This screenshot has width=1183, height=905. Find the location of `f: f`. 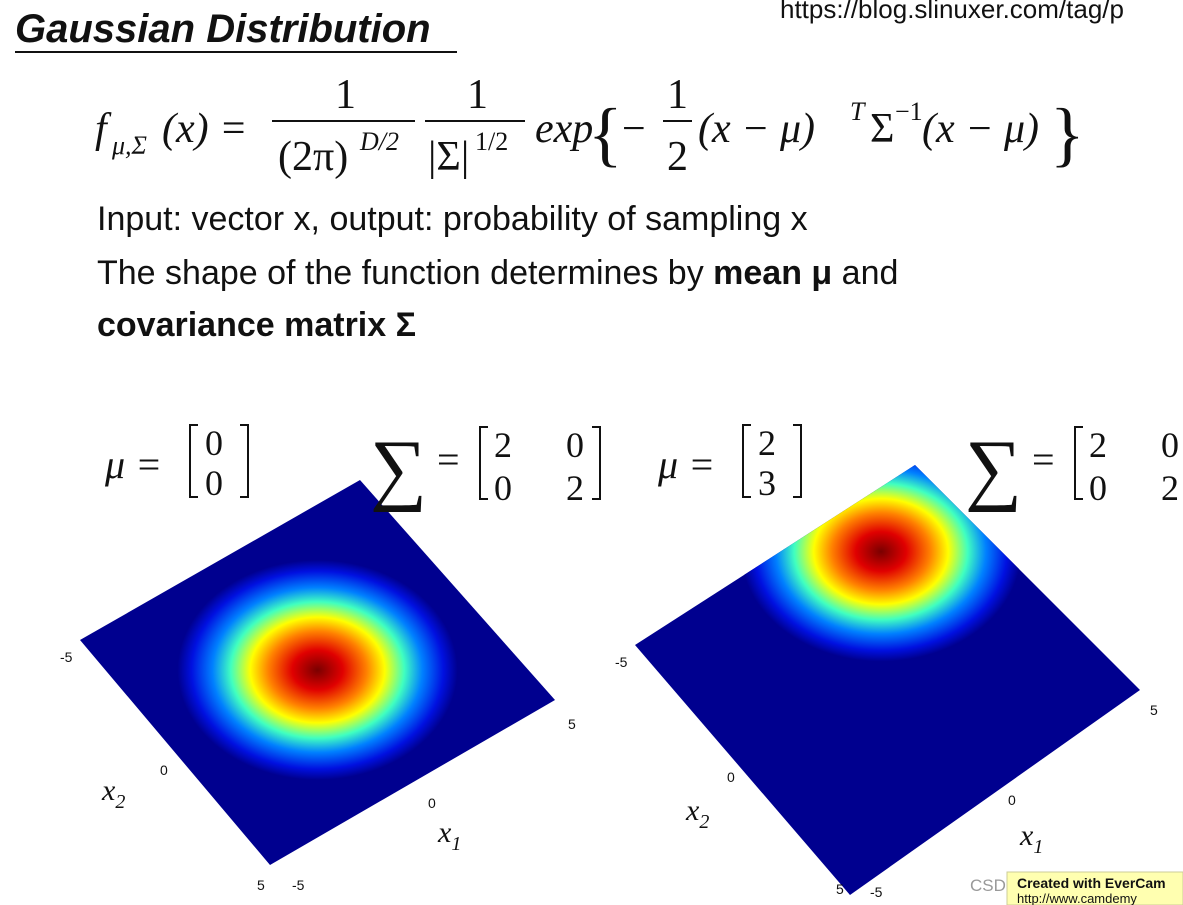

f: f is located at coordinates (103, 129).